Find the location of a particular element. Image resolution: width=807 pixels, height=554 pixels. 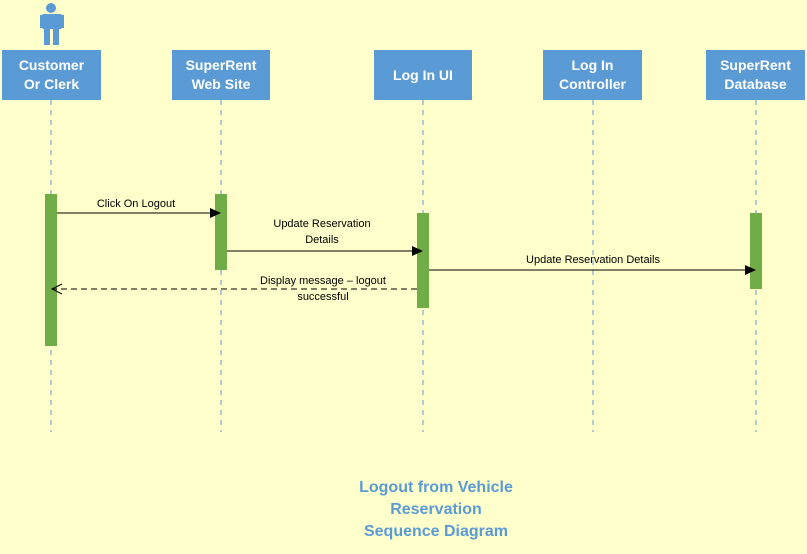

lifeline-header-website: SuperRent Web Site is located at coordinates (221, 75).